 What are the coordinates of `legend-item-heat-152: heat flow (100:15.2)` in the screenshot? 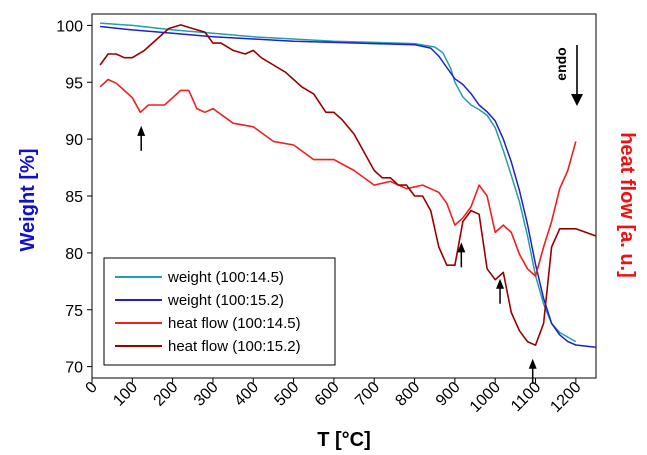 It's located at (208, 346).